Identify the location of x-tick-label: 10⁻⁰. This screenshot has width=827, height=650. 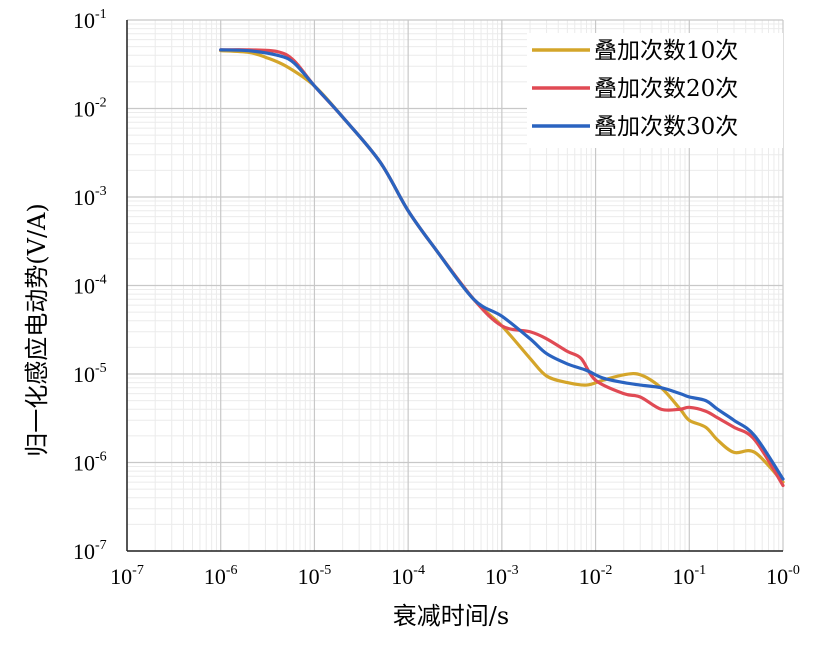
(783, 576).